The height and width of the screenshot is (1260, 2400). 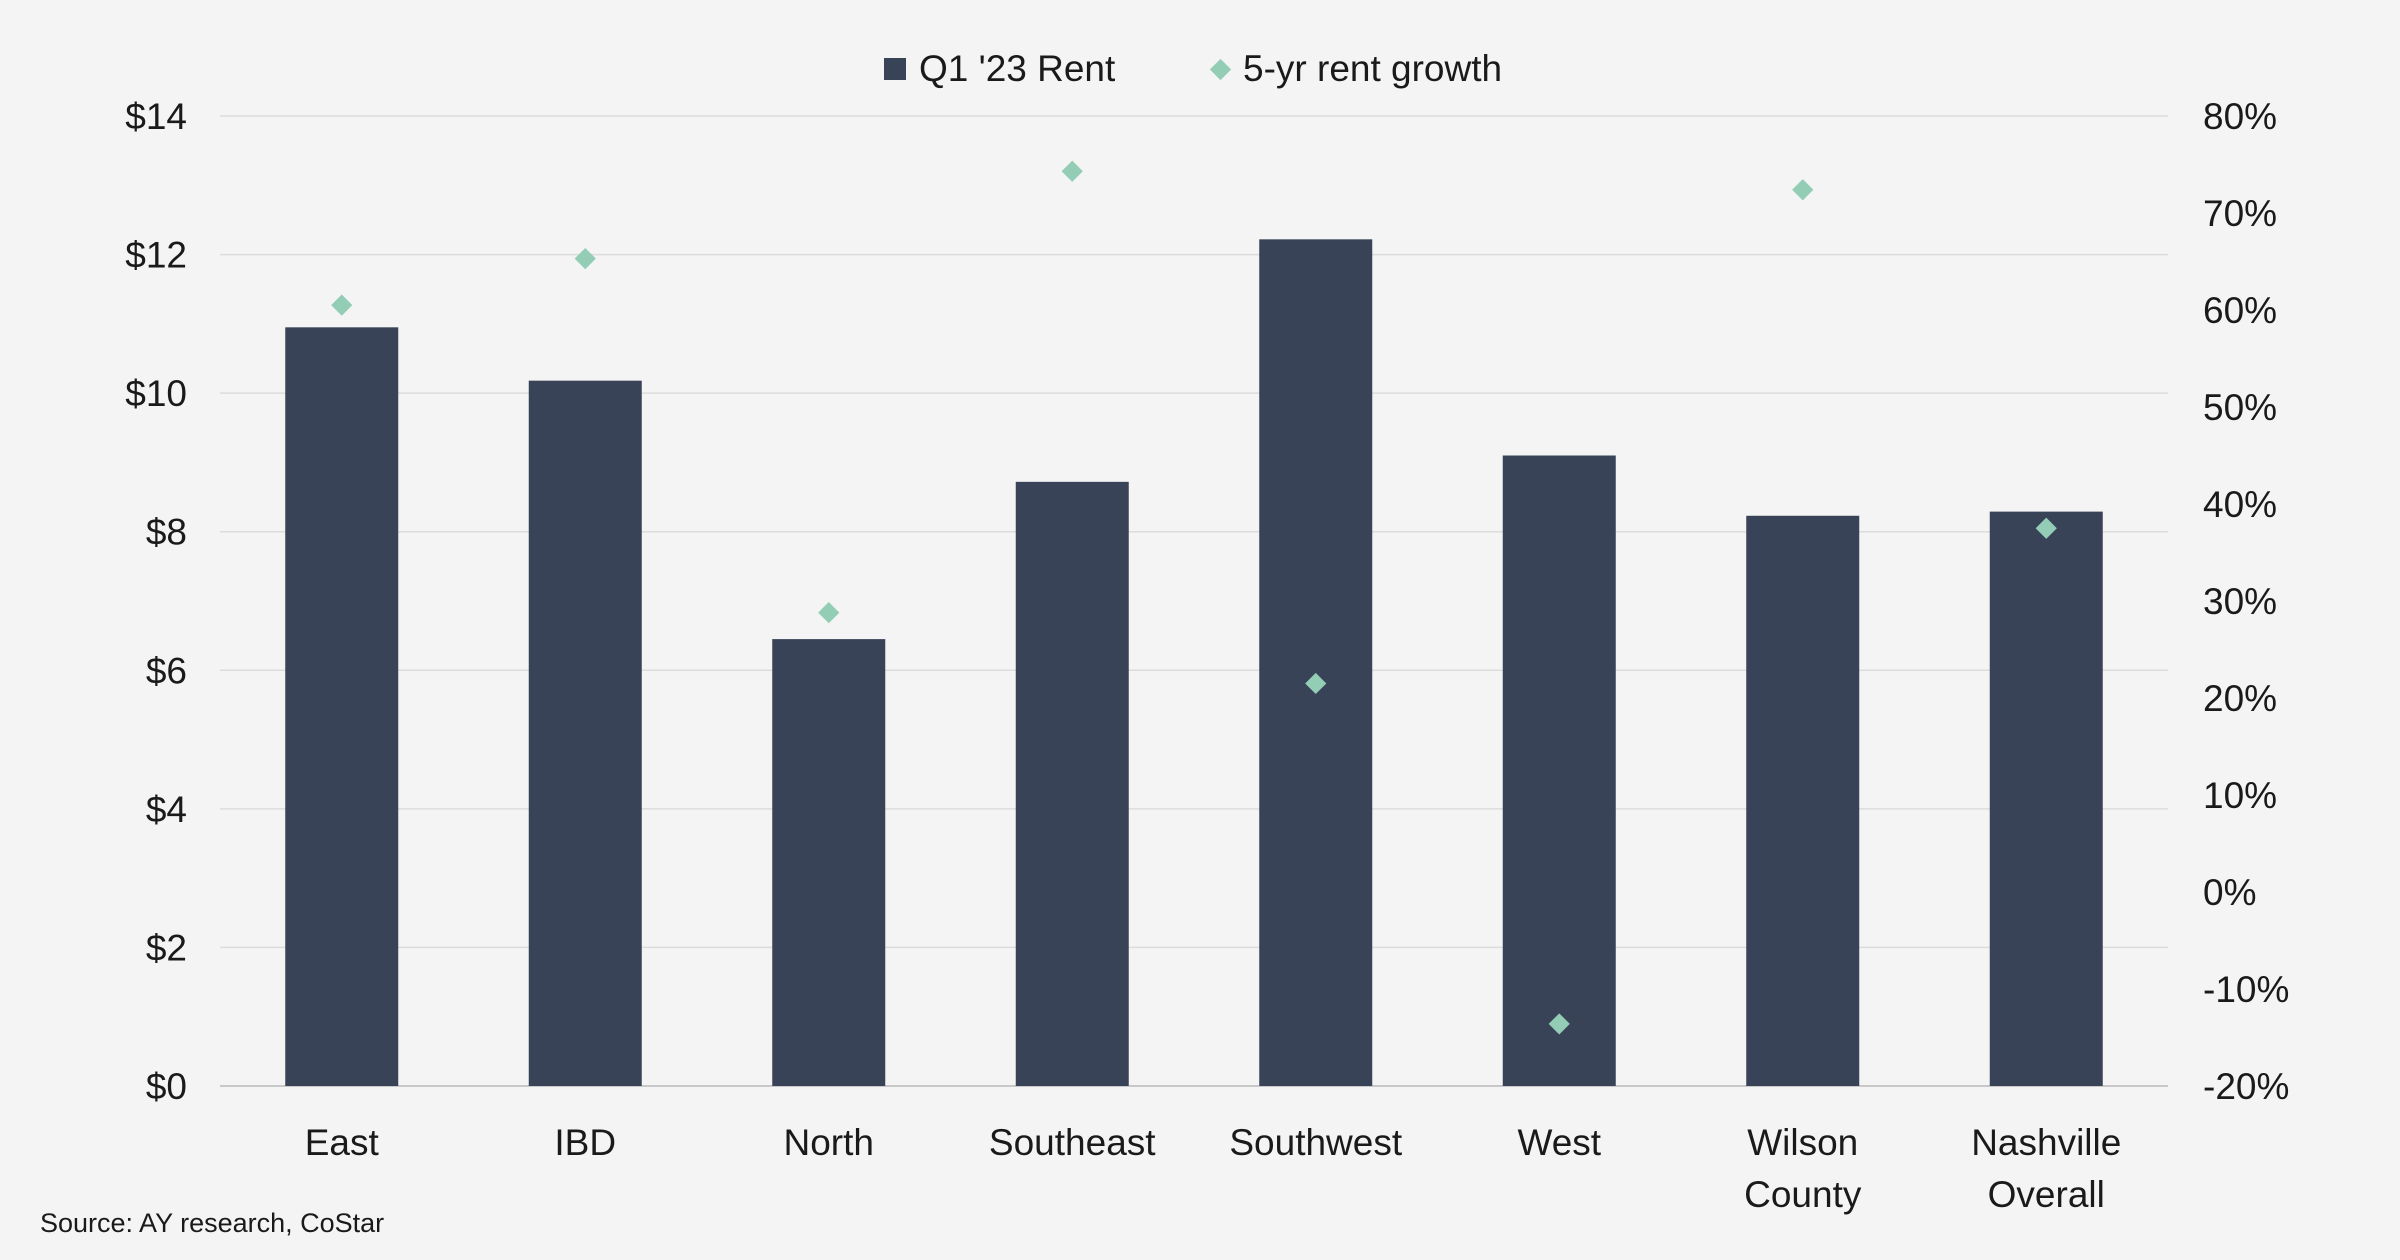 I want to click on left-tick-label: $8, so click(x=166, y=532).